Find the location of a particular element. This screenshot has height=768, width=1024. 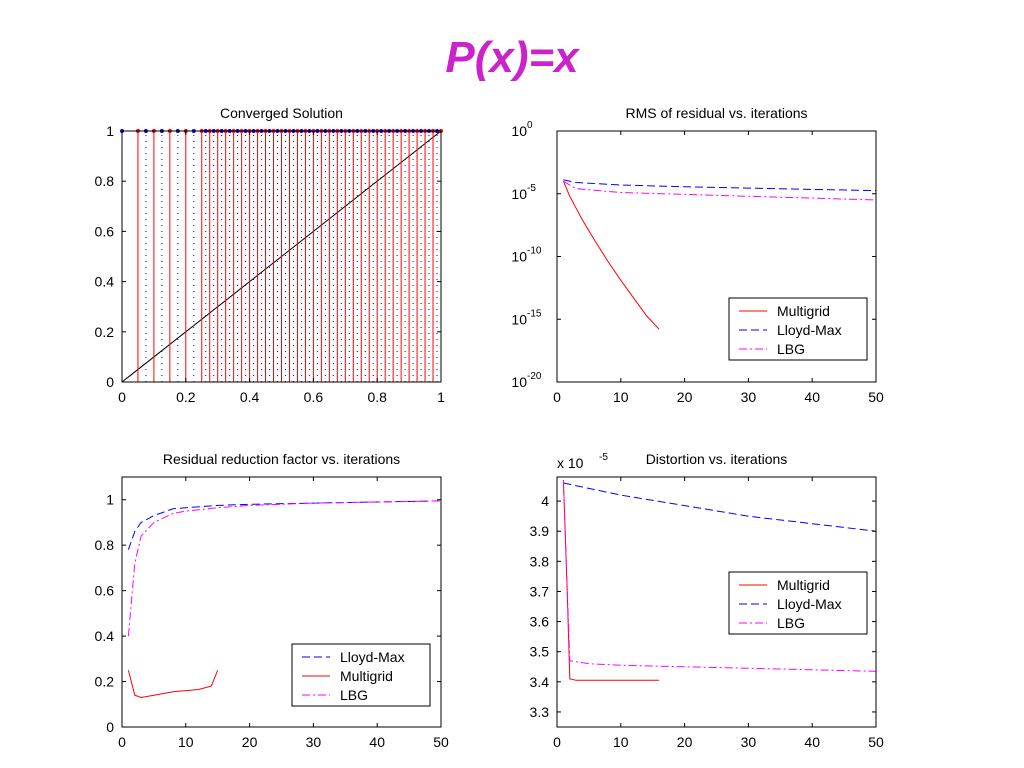

y-tick-exponent: -20 is located at coordinates (534, 376).